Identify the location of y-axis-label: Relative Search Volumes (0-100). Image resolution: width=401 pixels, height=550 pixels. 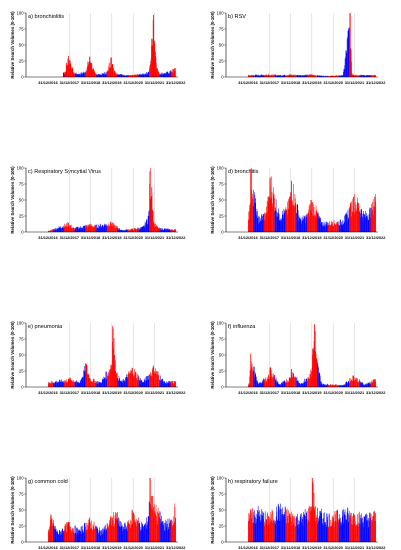
(212, 510).